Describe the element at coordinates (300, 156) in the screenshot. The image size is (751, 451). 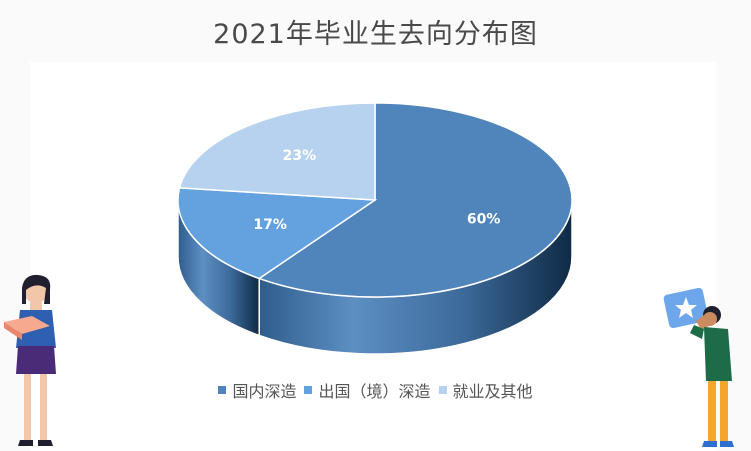
I see `data-label-就业及其他: 23%` at that location.